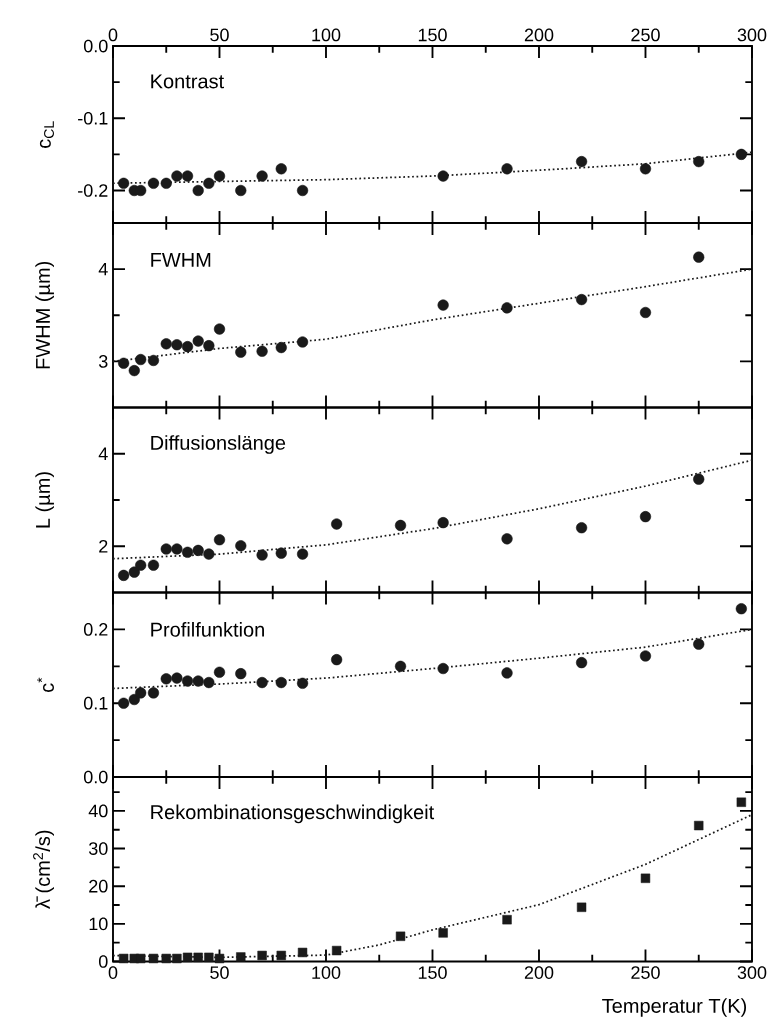 Image resolution: width=771 pixels, height=1029 pixels. Describe the element at coordinates (218, 444) in the screenshot. I see `text: Diffusionslänge` at that location.